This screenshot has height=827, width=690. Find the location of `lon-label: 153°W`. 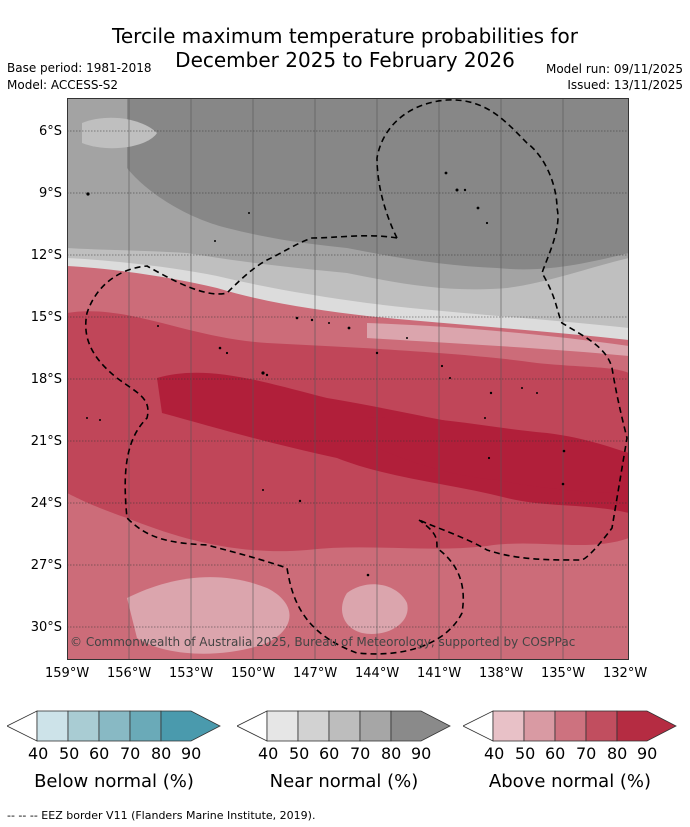

lon-label: 153°W is located at coordinates (191, 673).